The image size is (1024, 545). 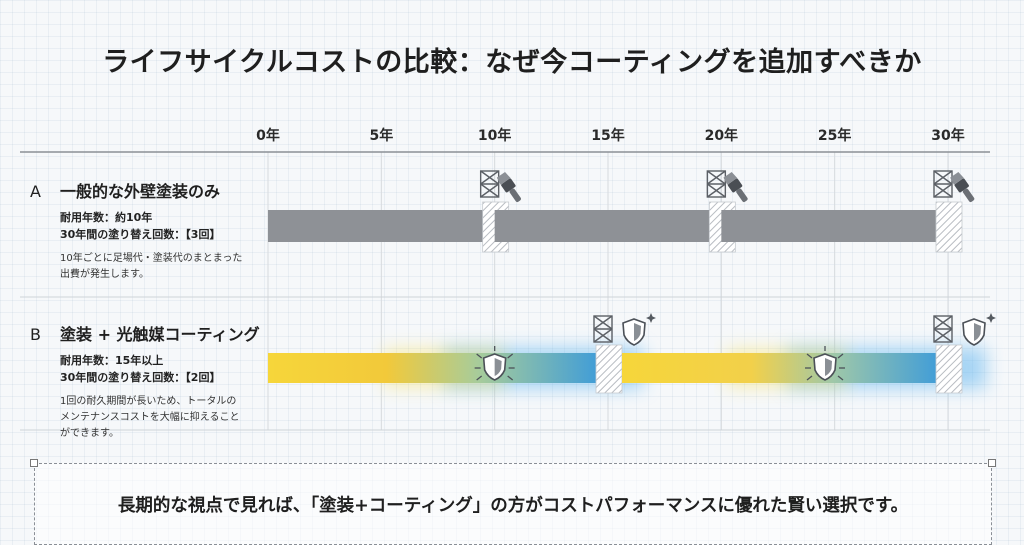 I want to click on x-tick-label: 20年, so click(x=721, y=135).